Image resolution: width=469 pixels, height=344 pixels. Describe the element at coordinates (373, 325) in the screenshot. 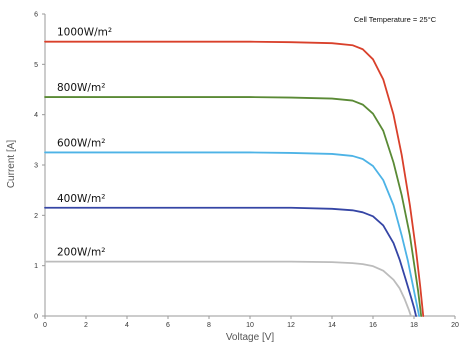

I see `x-tick-label: 16` at that location.